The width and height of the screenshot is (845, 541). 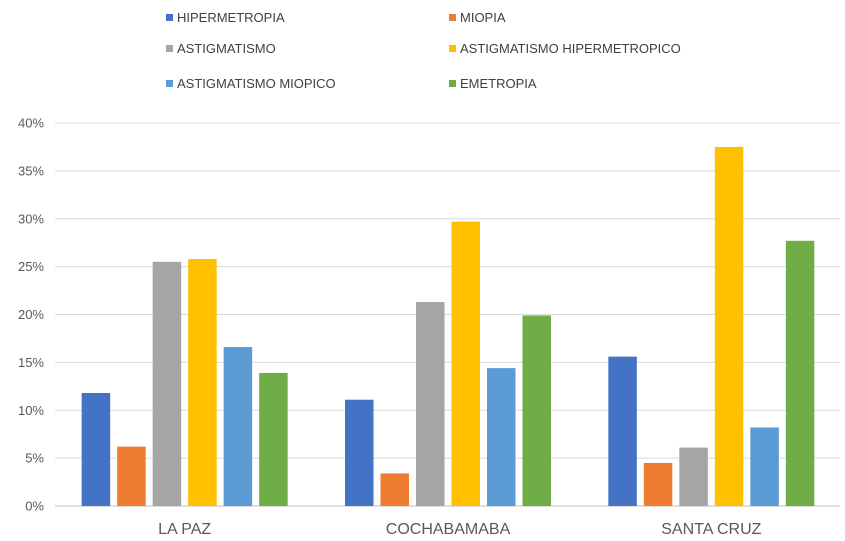 What do you see at coordinates (800, 373) in the screenshot?
I see `bar-emetropia-santa-cruz` at bounding box center [800, 373].